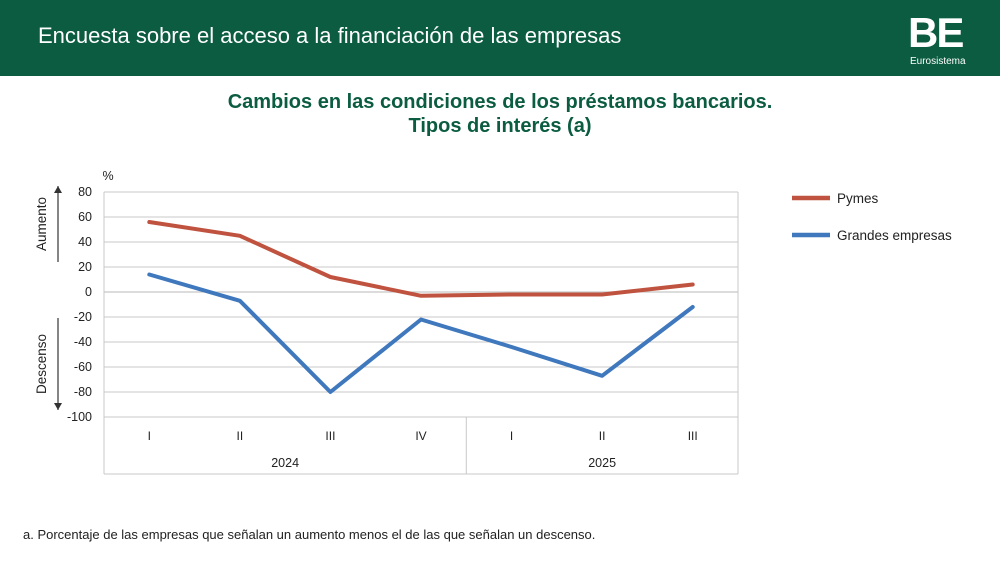  What do you see at coordinates (420, 436) in the screenshot?
I see `x-tick-label: IV` at bounding box center [420, 436].